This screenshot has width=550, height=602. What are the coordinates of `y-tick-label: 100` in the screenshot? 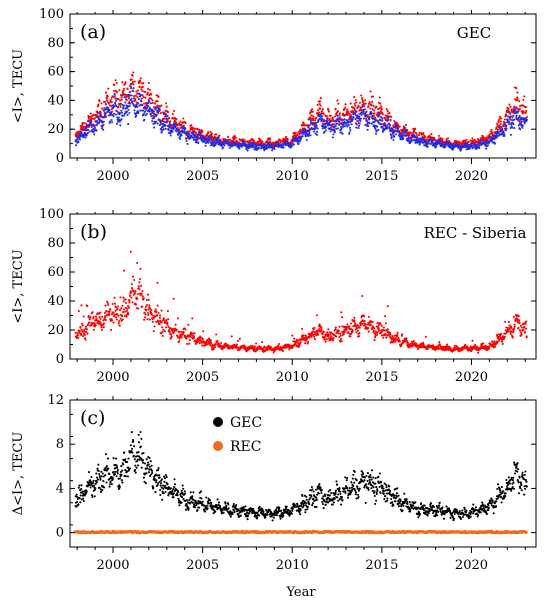 It's located at (51, 214).